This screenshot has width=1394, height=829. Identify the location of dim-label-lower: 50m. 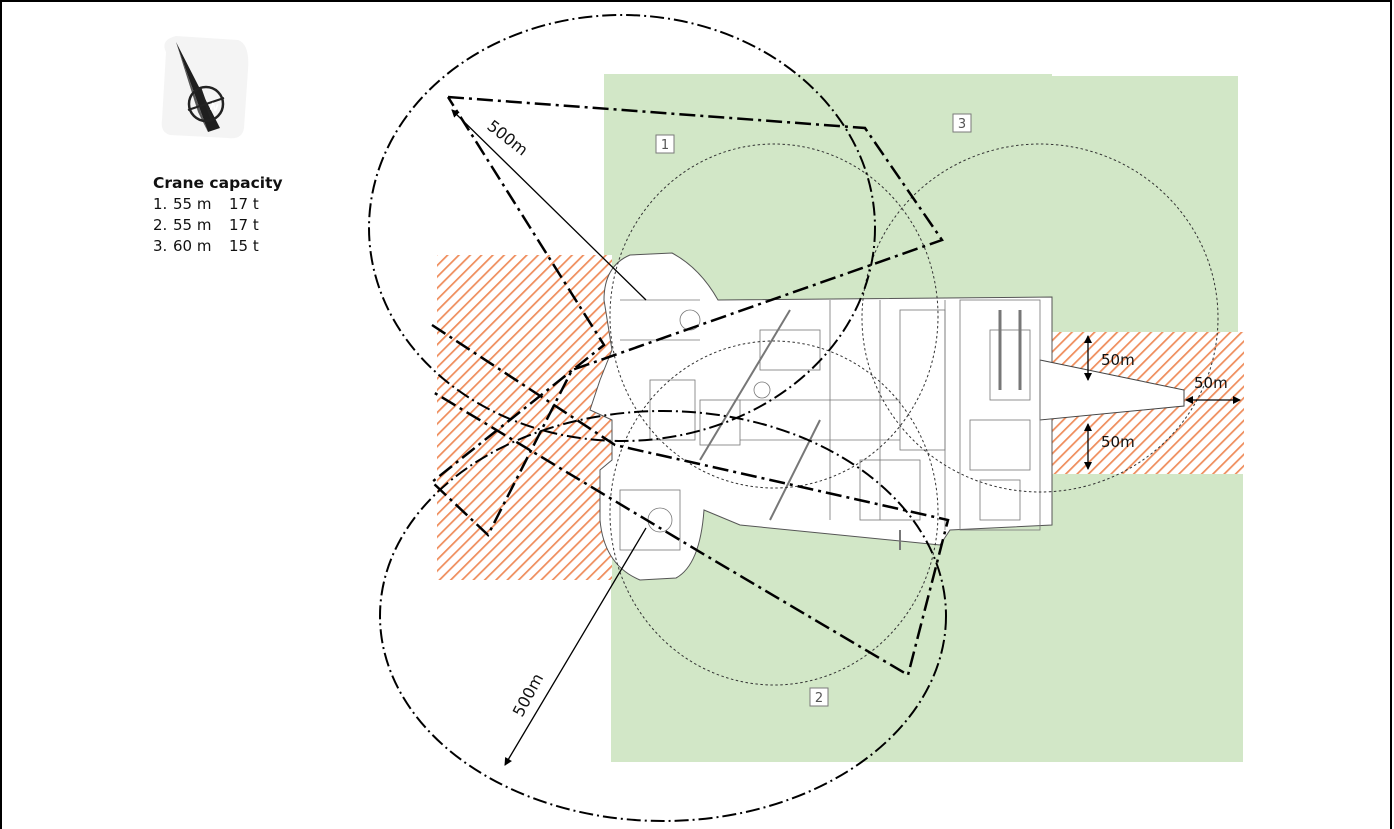
(1118, 442).